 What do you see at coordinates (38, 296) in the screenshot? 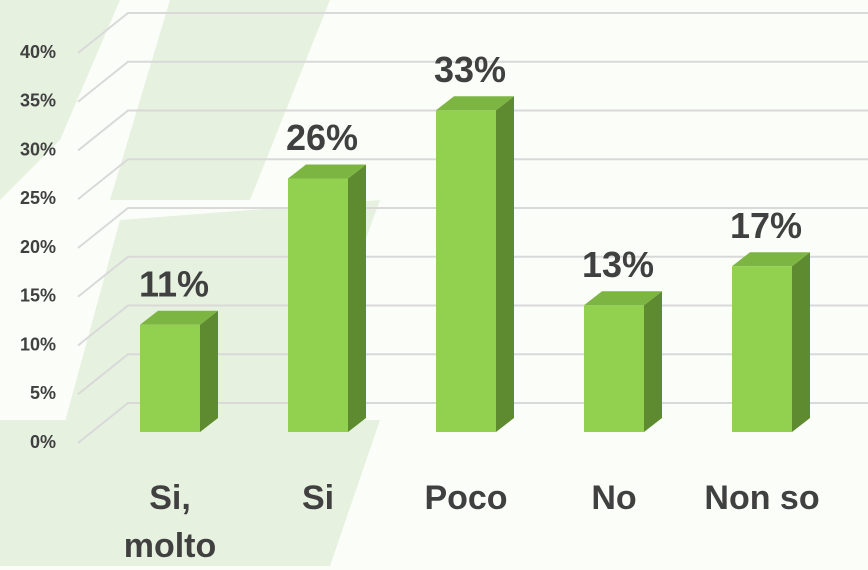
I see `y-tick-label: 15%` at bounding box center [38, 296].